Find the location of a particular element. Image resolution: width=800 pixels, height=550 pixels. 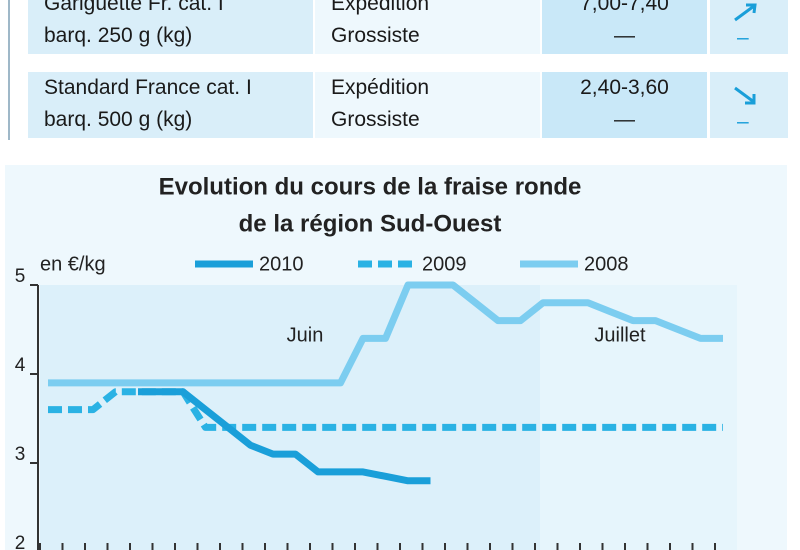

cell-text: Standard France cat. I is located at coordinates (148, 87).